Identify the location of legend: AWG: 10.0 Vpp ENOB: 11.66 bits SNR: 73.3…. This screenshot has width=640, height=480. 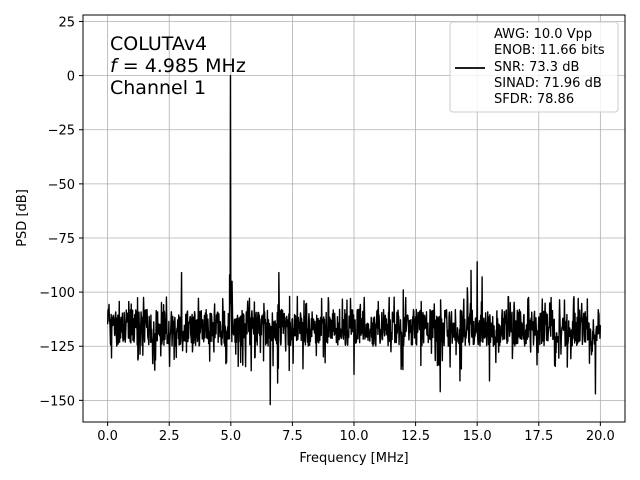
(534, 67).